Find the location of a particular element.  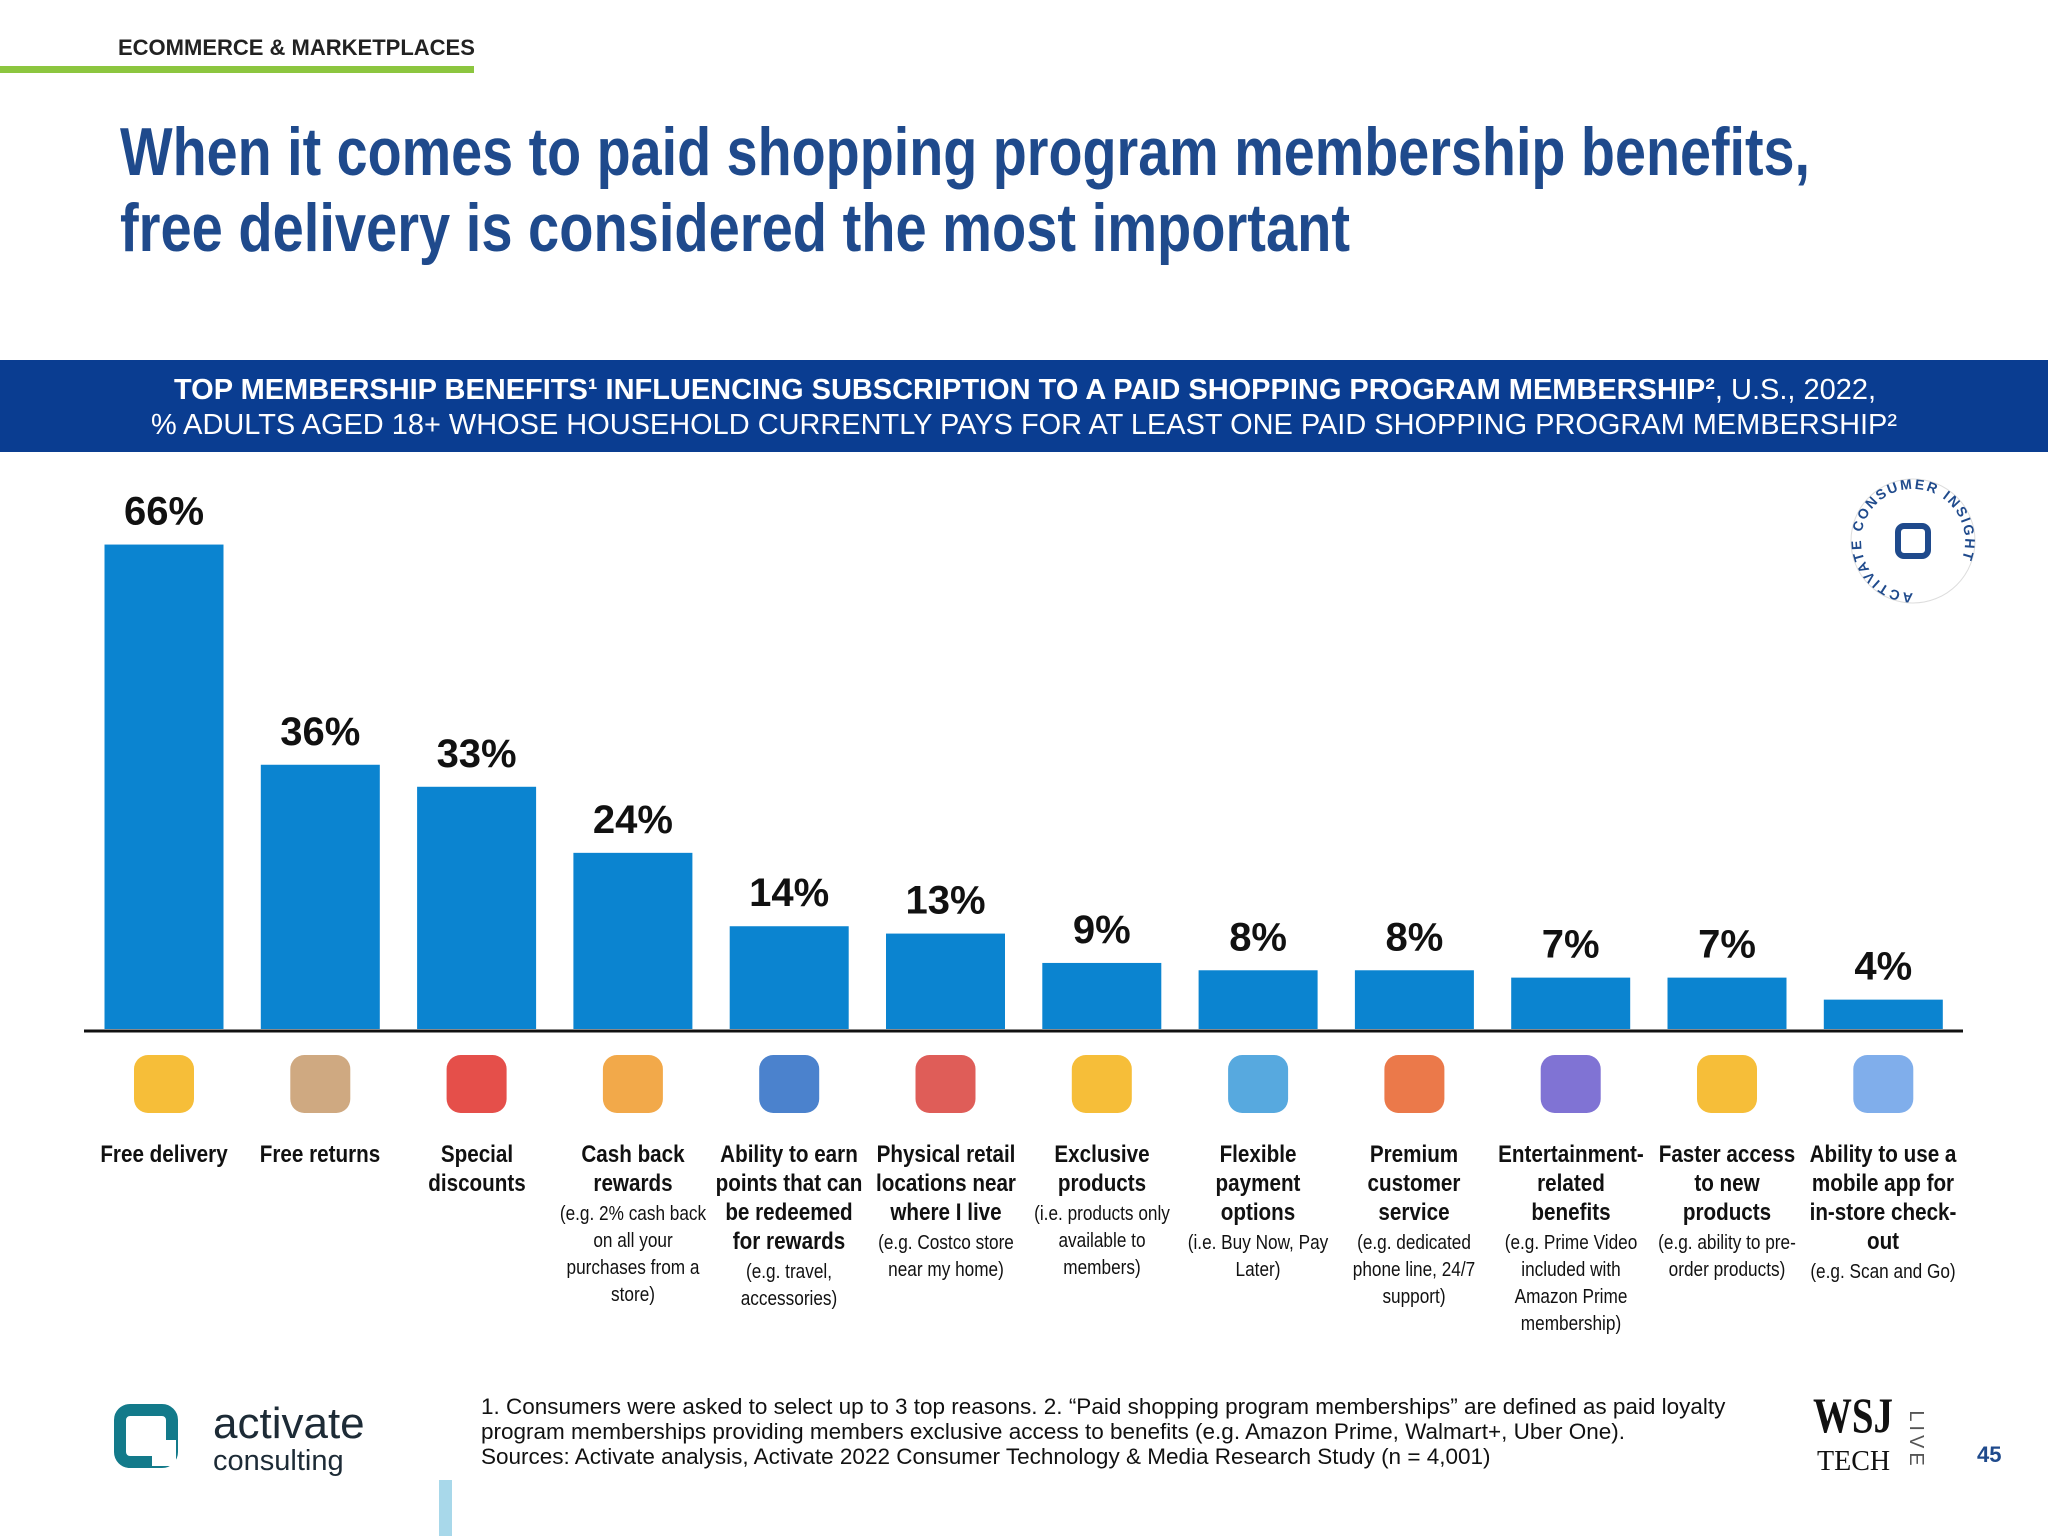

category-name: Faster access to new products is located at coordinates (1727, 1183).